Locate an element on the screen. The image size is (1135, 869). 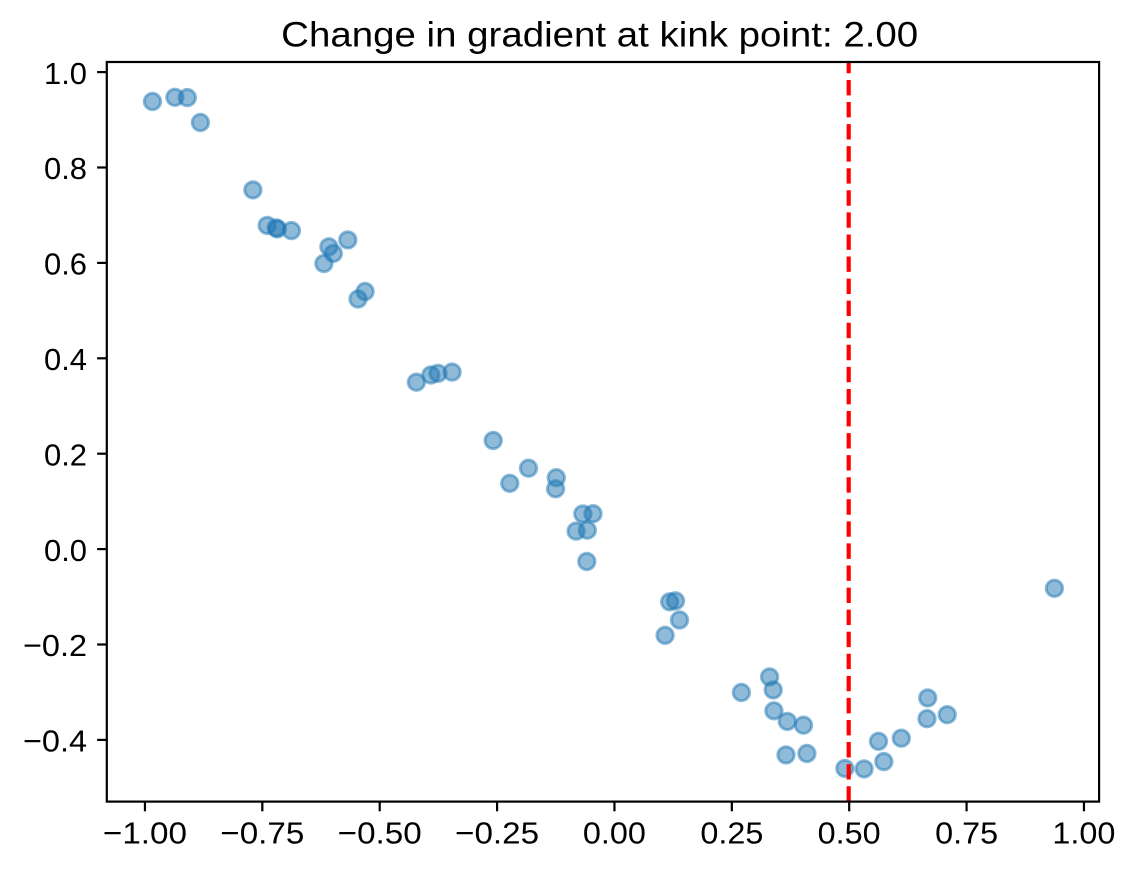
svg-text: 0.4 is located at coordinates (65, 359).